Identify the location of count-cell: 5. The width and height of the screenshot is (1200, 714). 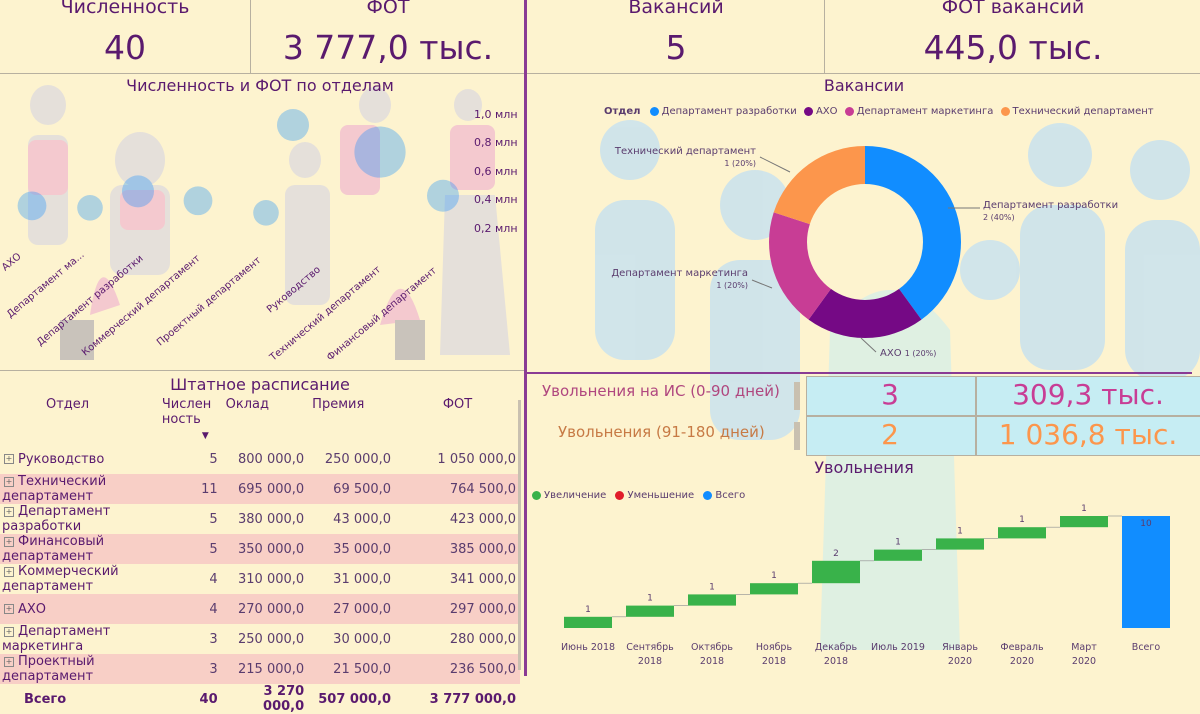
(189, 549).